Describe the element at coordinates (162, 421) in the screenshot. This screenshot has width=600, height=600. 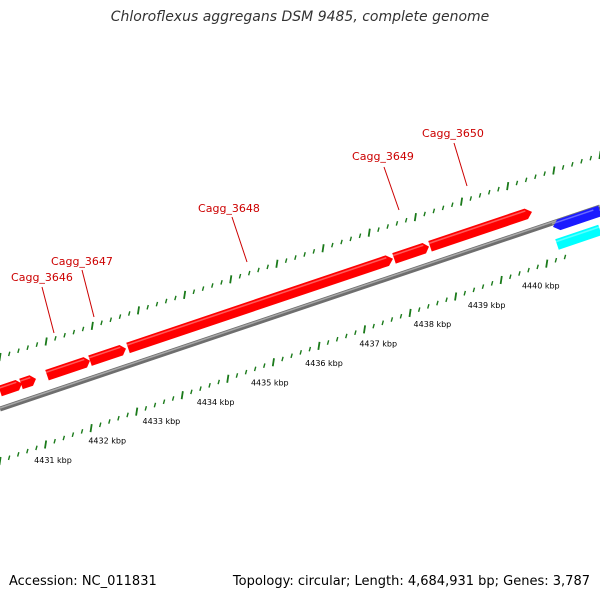
I see `kbp-label: 4433 kbp` at that location.